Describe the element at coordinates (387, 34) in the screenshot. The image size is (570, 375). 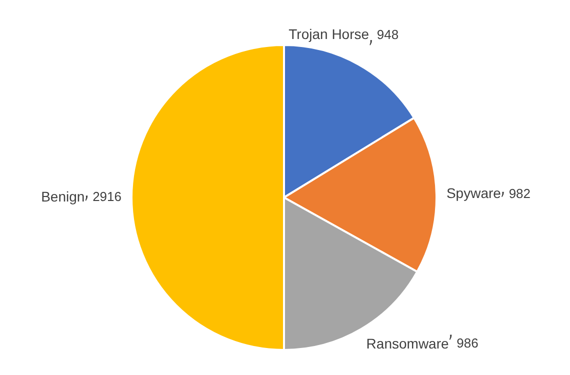
I see `data-label: 948` at that location.